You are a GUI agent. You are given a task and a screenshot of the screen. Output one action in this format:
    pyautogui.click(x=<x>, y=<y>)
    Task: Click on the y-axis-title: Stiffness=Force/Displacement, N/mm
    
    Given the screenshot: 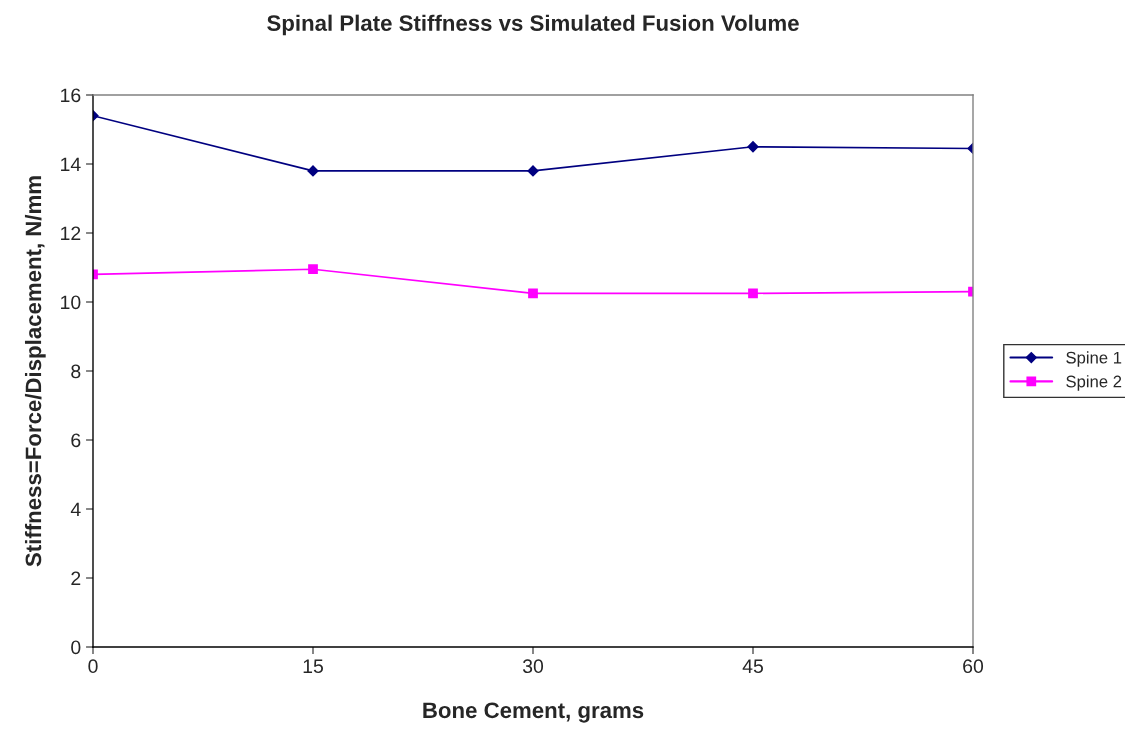 What is the action you would take?
    pyautogui.click(x=35, y=371)
    